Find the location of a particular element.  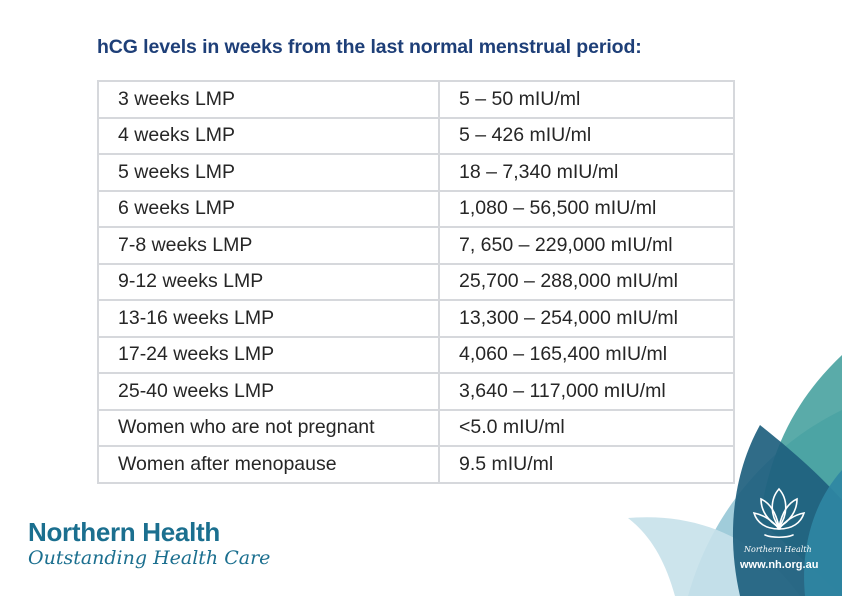

table-row: 13-16 weeks LMP 13,300 – 254,000 mIU/ml is located at coordinates (416, 318).